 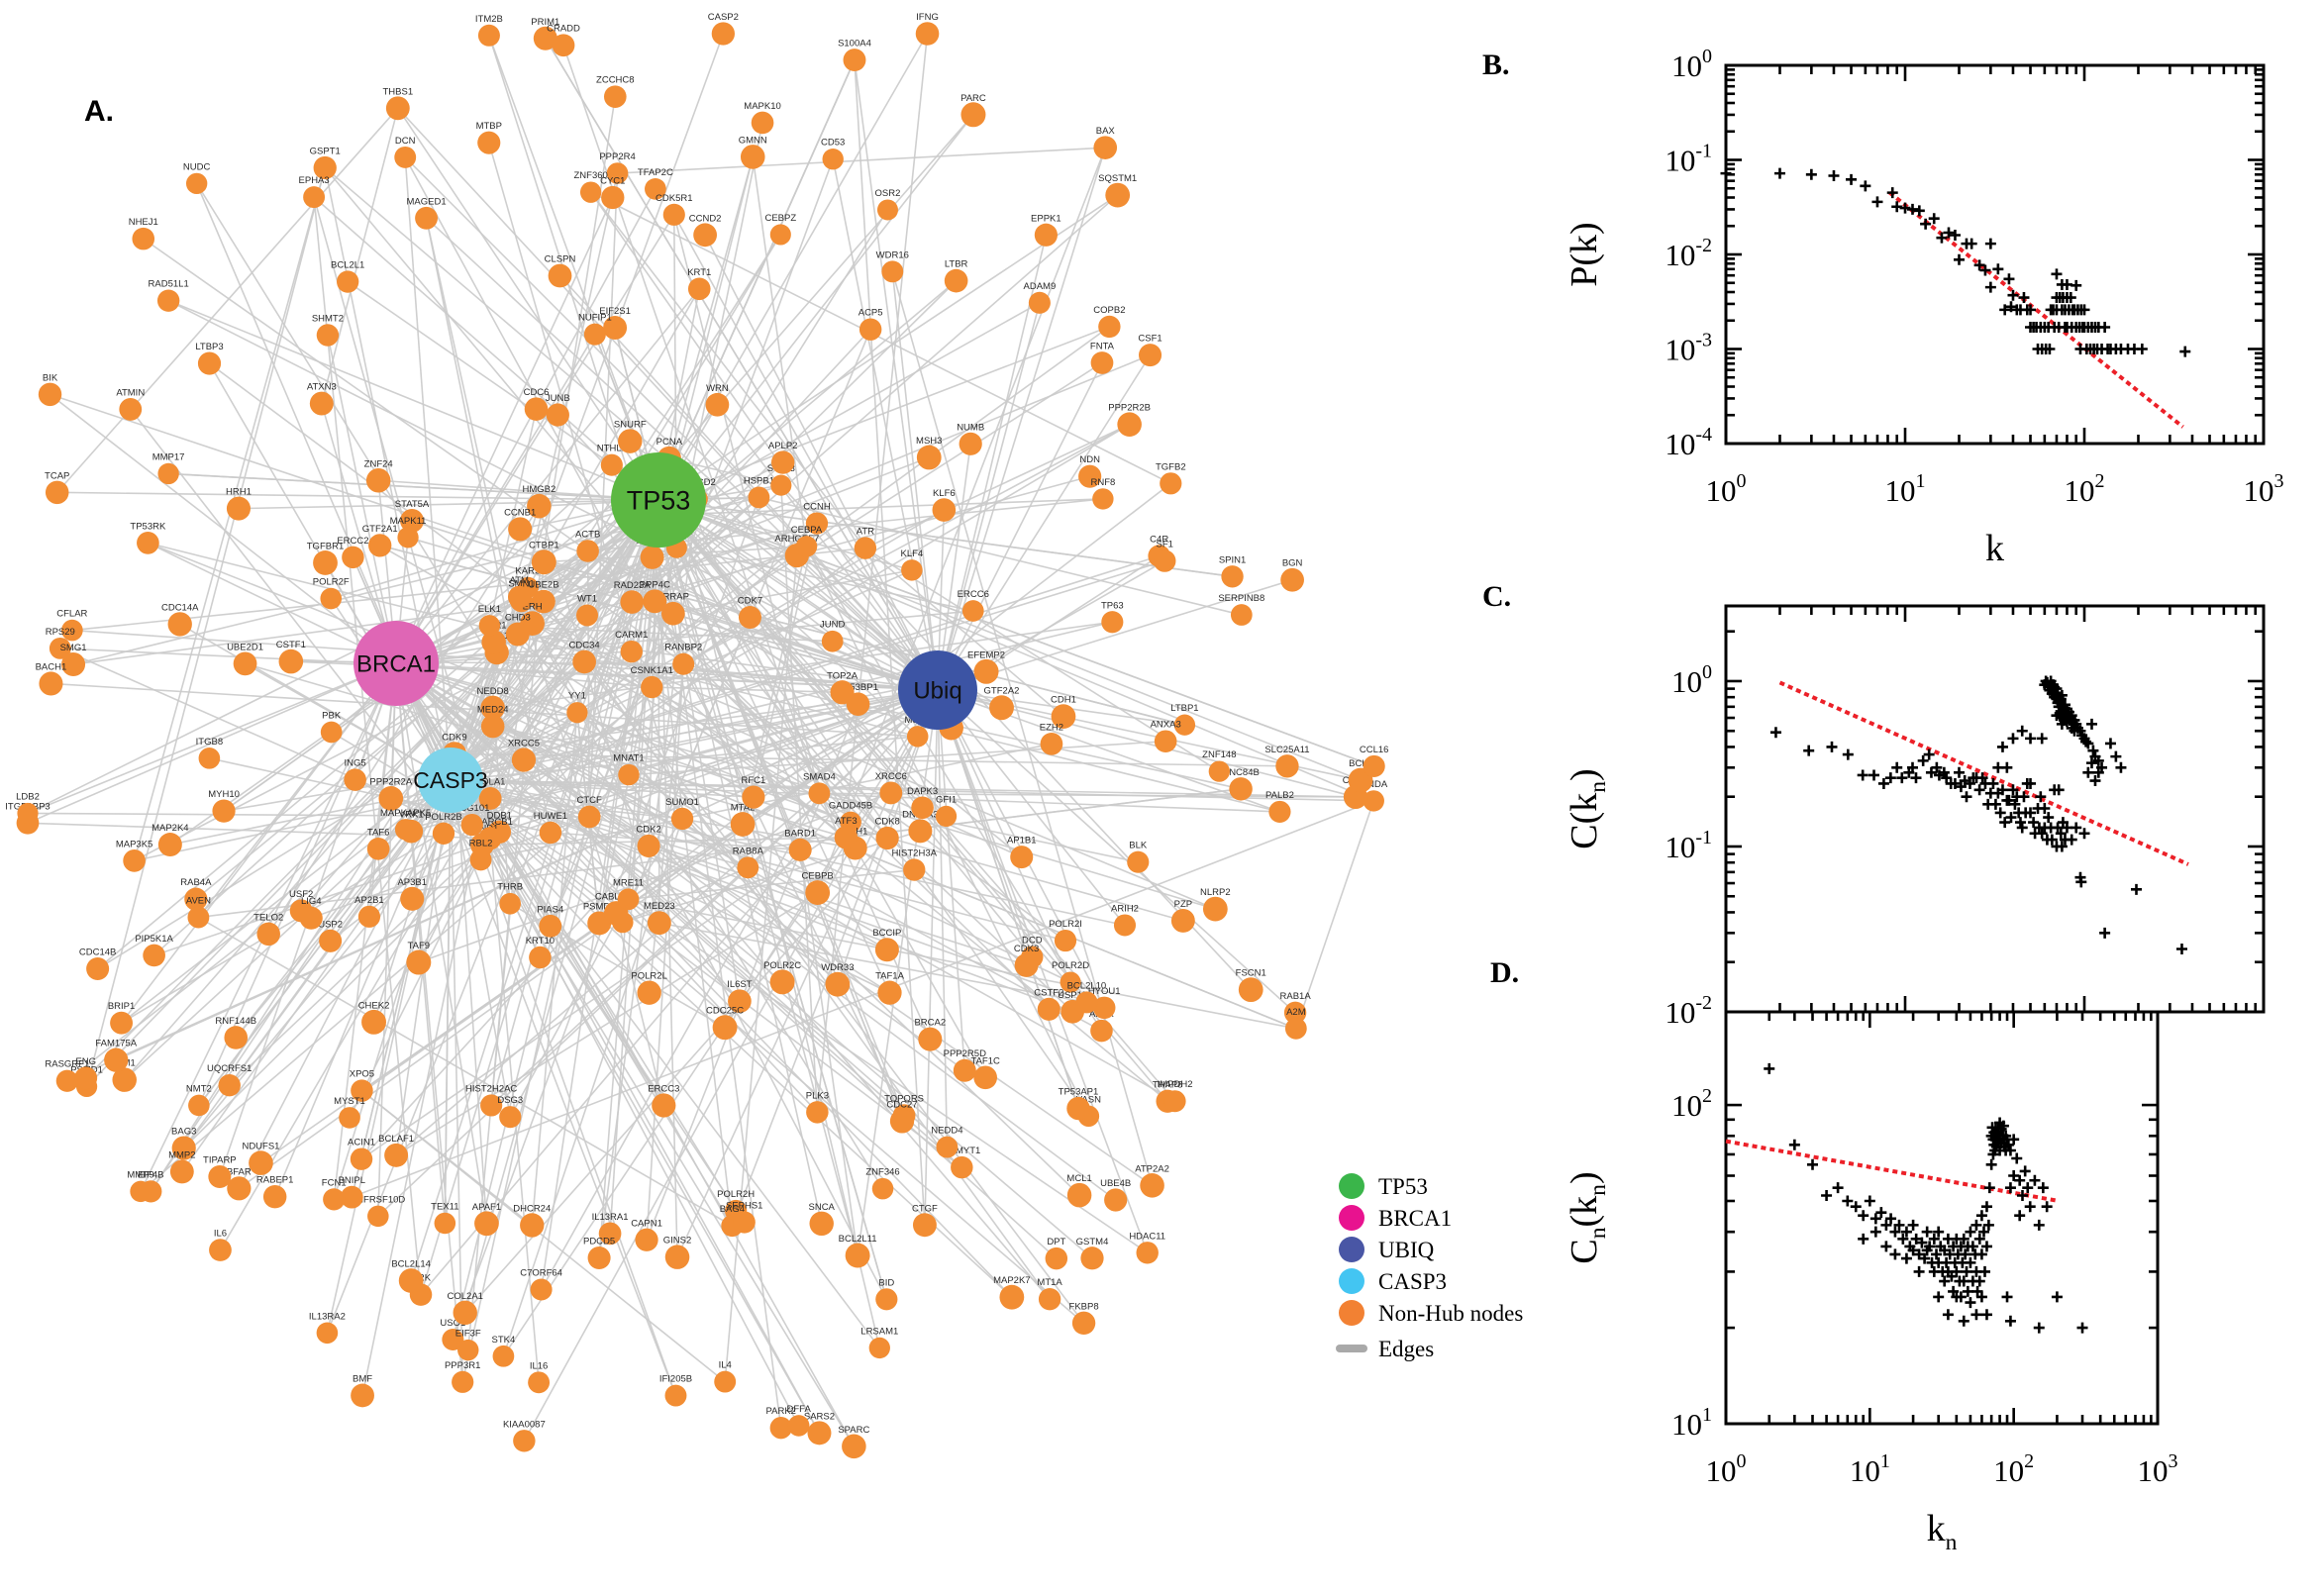 What do you see at coordinates (301, 894) in the screenshot?
I see `network-node-label: USF2` at bounding box center [301, 894].